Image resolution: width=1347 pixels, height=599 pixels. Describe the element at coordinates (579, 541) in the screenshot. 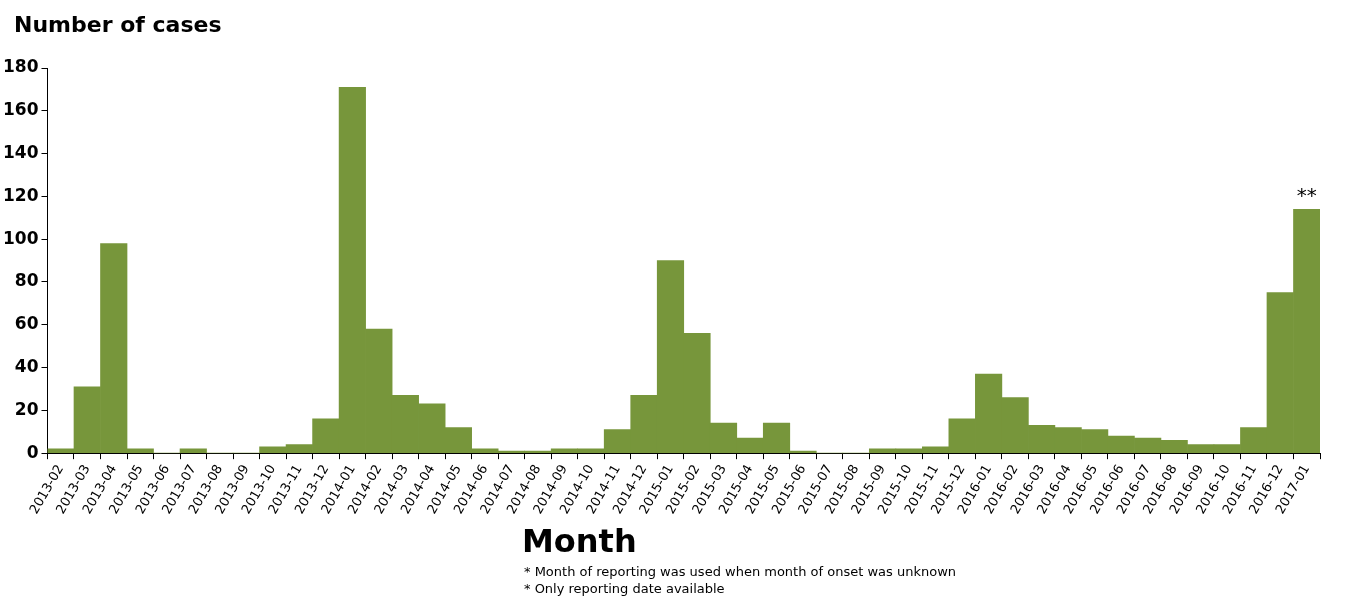

I see `x-axis-title: Month` at that location.